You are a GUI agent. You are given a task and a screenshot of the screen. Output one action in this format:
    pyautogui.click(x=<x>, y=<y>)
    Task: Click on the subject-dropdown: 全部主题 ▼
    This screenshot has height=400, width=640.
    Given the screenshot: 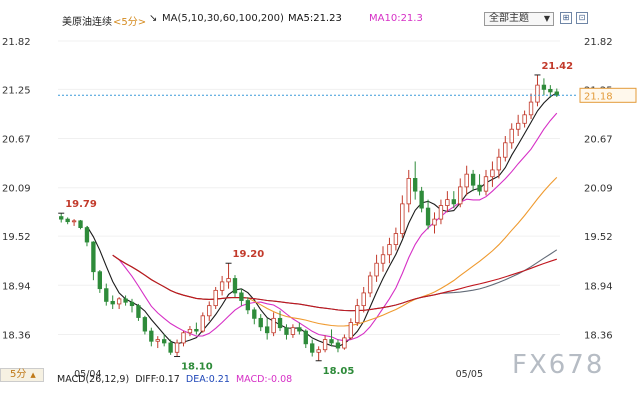 What is the action you would take?
    pyautogui.click(x=519, y=19)
    